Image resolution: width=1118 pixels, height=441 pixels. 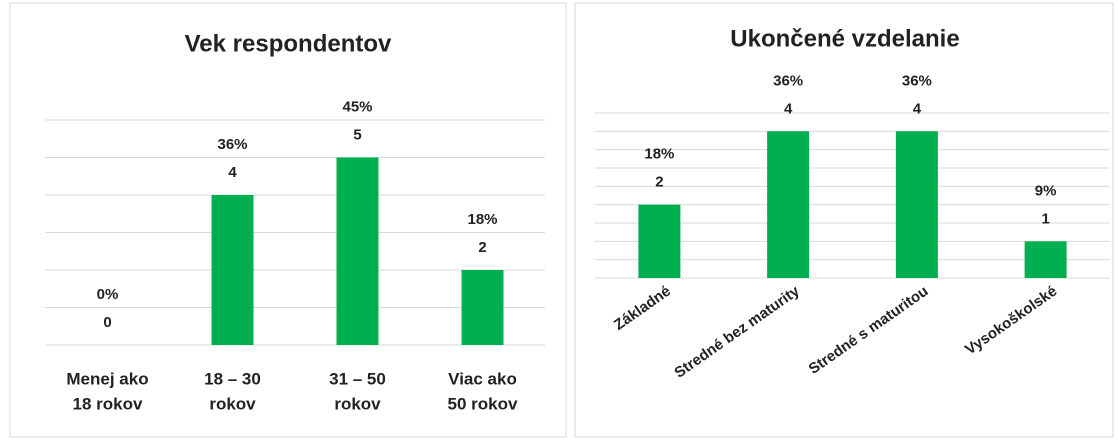 What do you see at coordinates (482, 378) in the screenshot?
I see `category-label: Viac ako` at bounding box center [482, 378].